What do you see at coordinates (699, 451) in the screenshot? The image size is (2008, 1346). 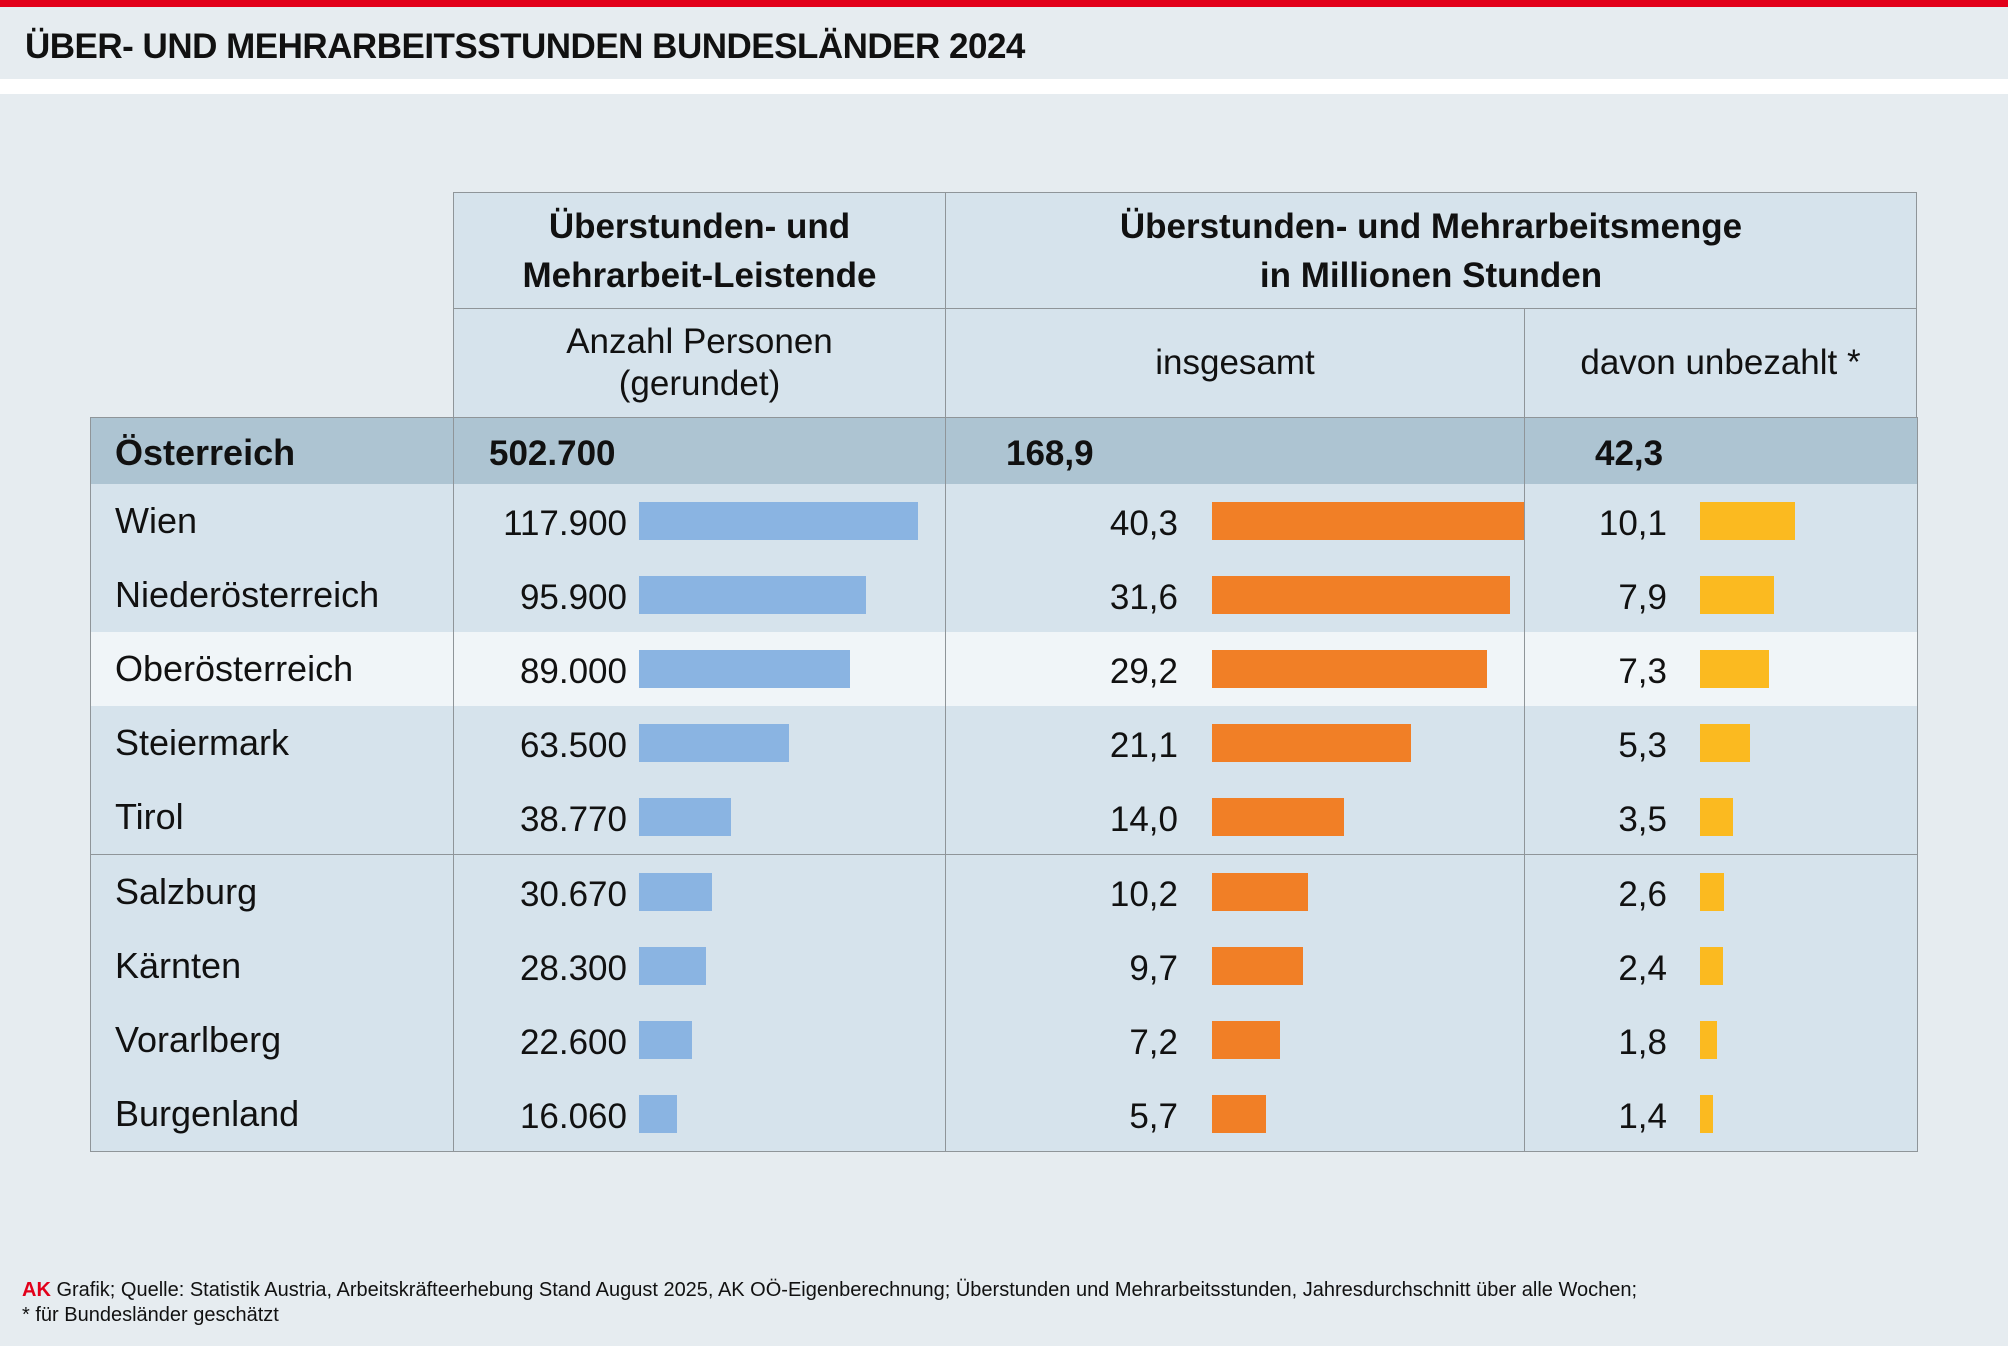 I see `value-cell-persons: 502.700` at bounding box center [699, 451].